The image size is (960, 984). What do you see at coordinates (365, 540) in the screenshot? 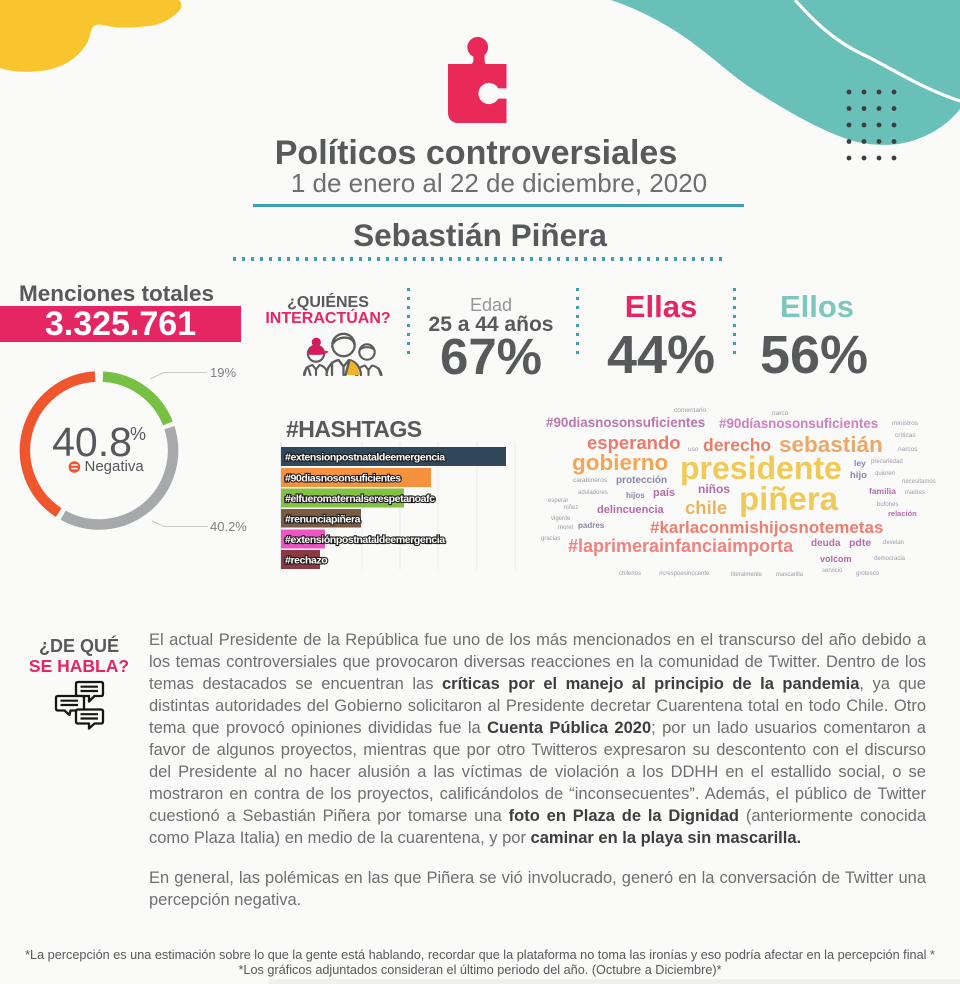
I see `svg-text:#extensiónpostnataldeemergenci: #extensiónpostnataldeemergencia` at bounding box center [365, 540].